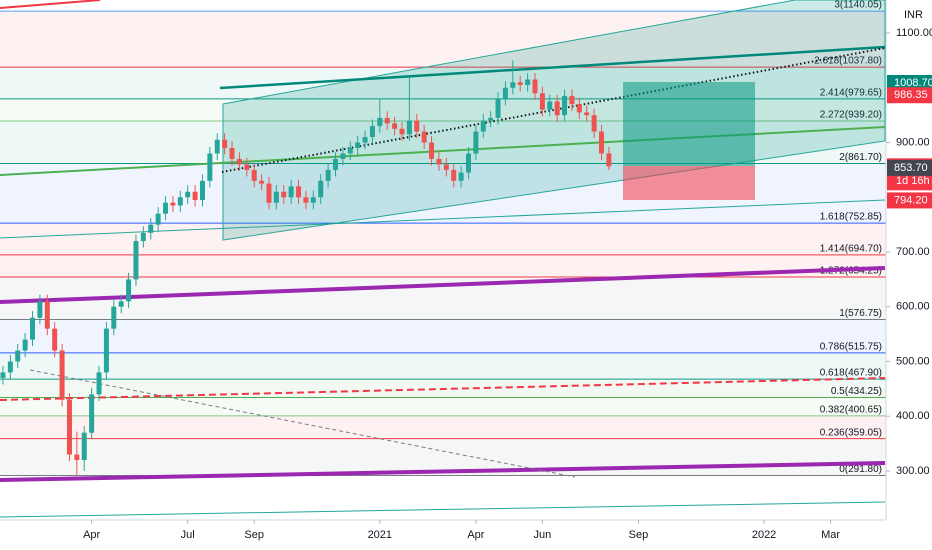  I want to click on price-tag-label: 794.20, so click(911, 200).